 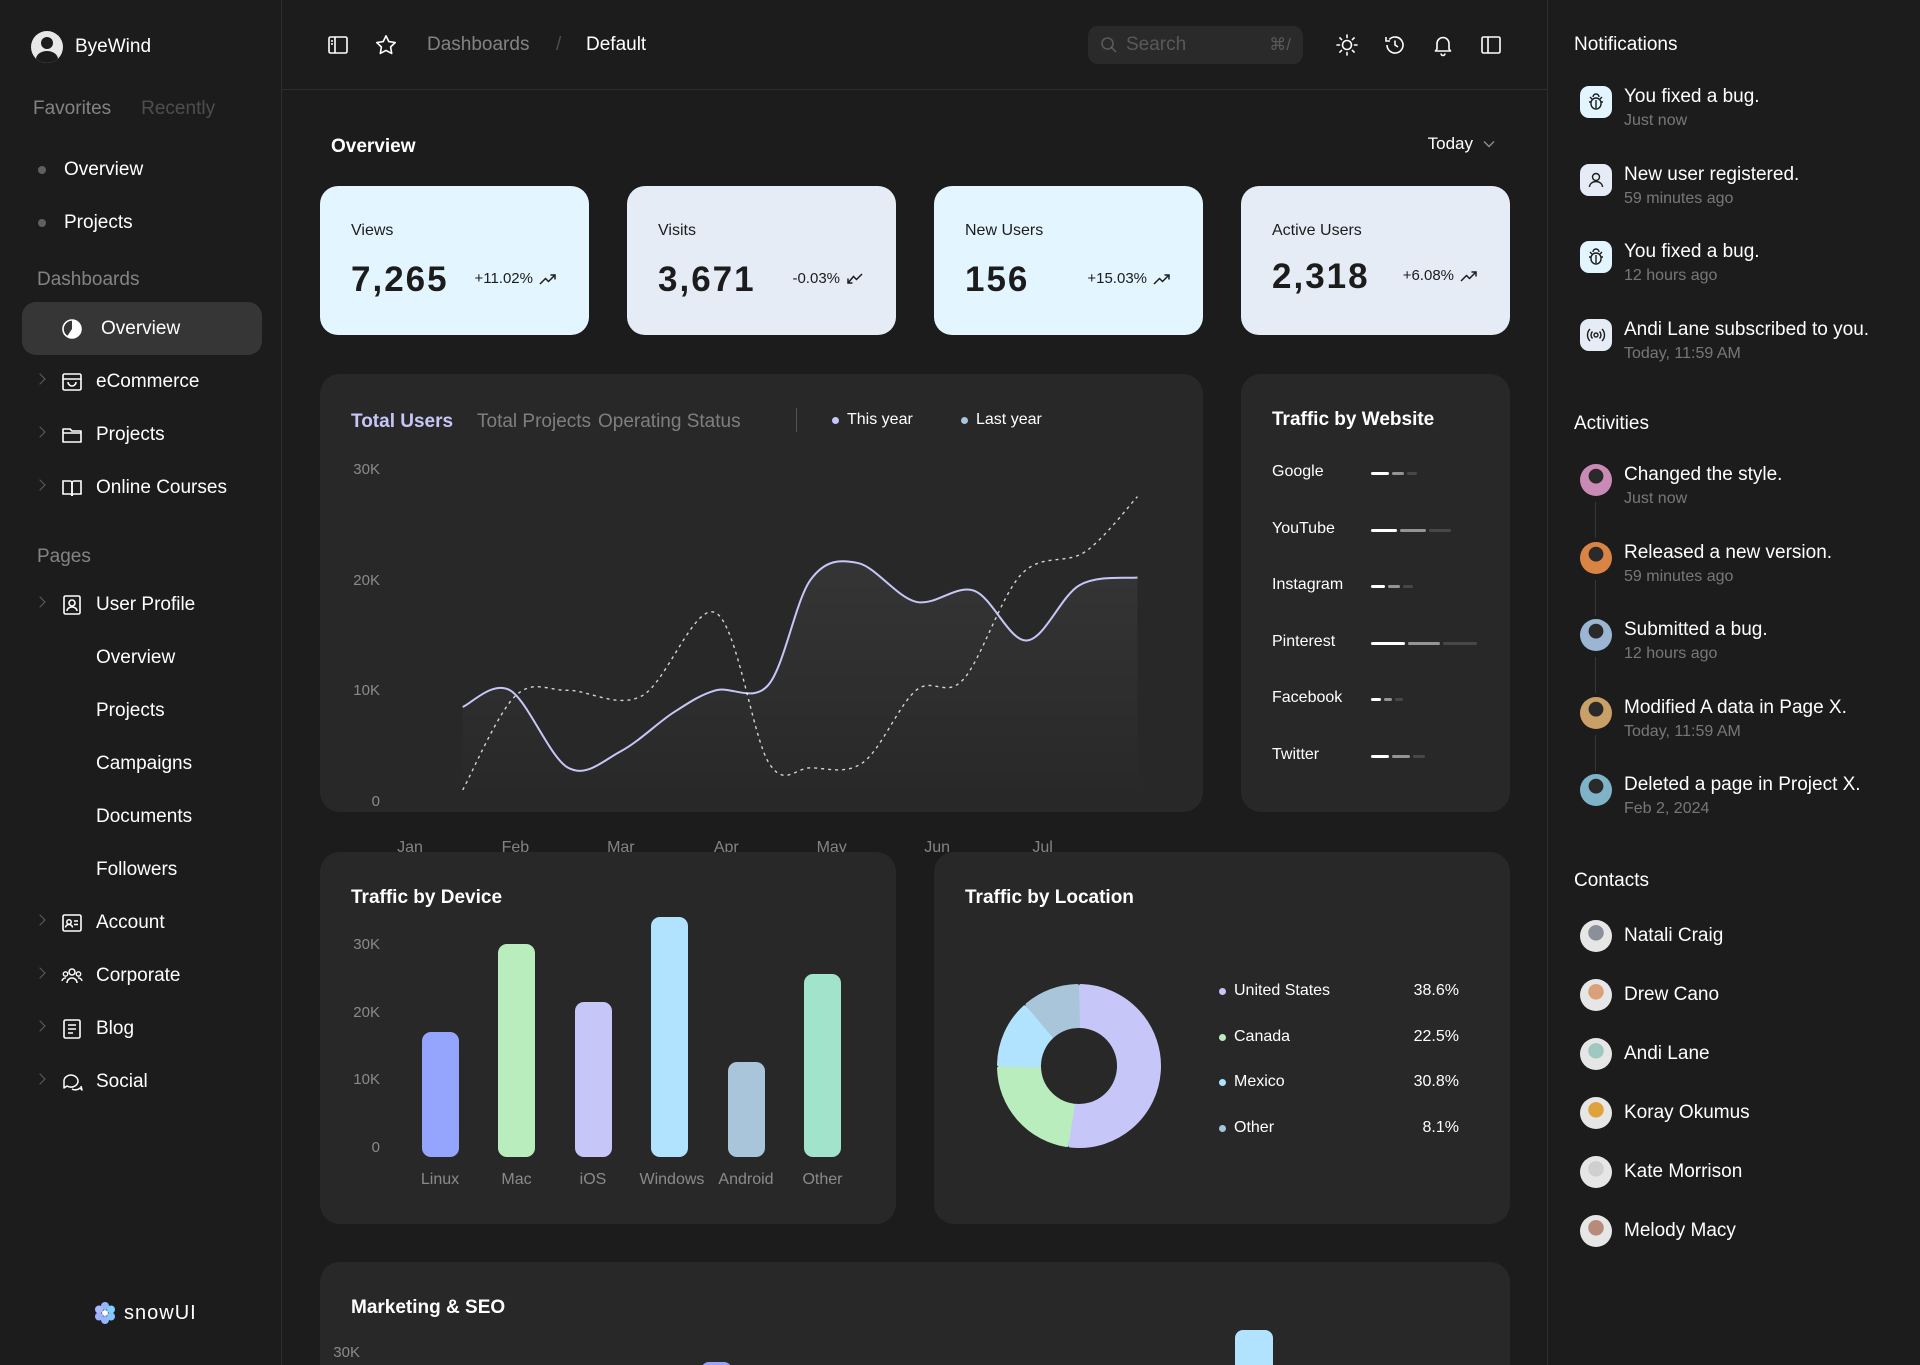 What do you see at coordinates (1651, 936) in the screenshot?
I see `contact-item: Natali Craig` at bounding box center [1651, 936].